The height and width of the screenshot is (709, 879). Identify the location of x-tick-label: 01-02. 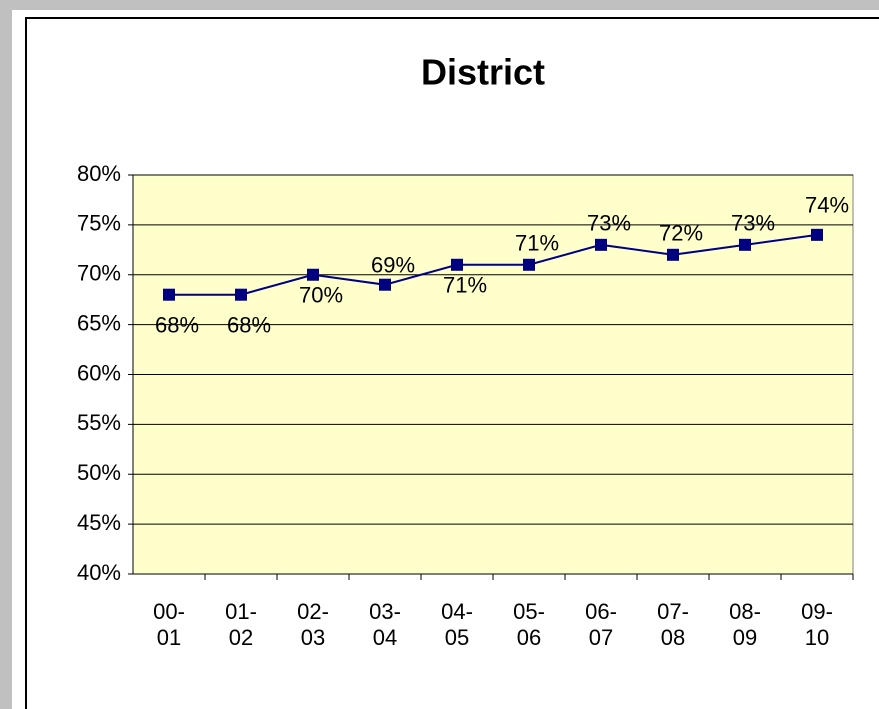
(241, 624).